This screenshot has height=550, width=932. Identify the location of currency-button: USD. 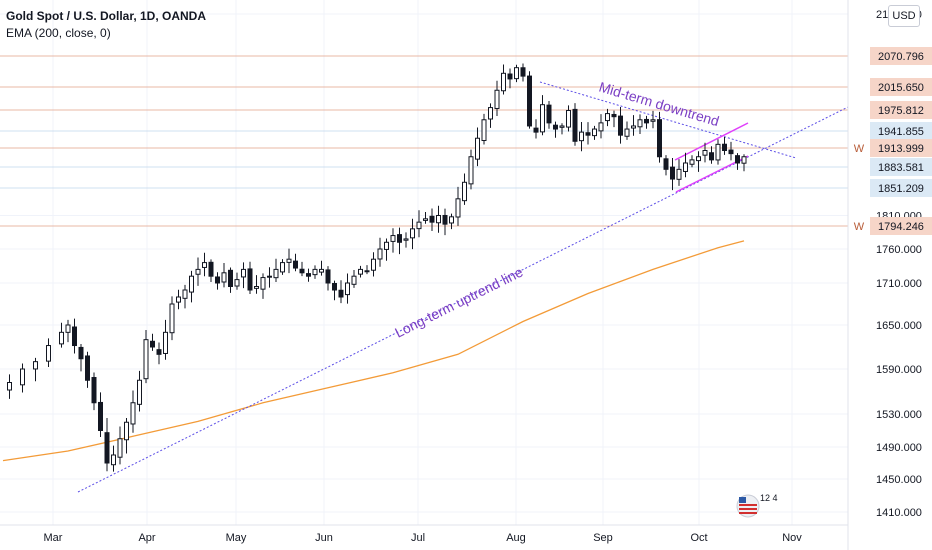
(904, 16).